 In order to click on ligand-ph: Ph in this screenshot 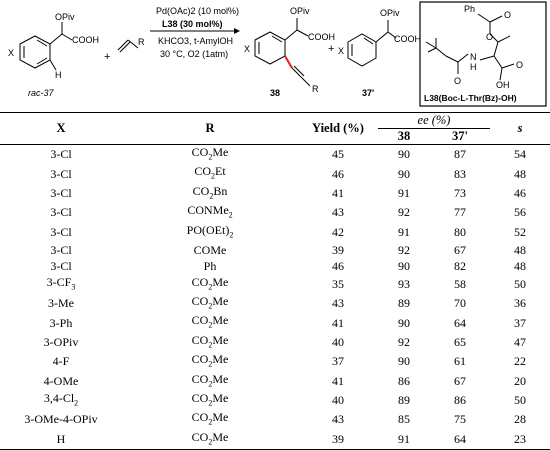, I will do `click(469, 9)`.